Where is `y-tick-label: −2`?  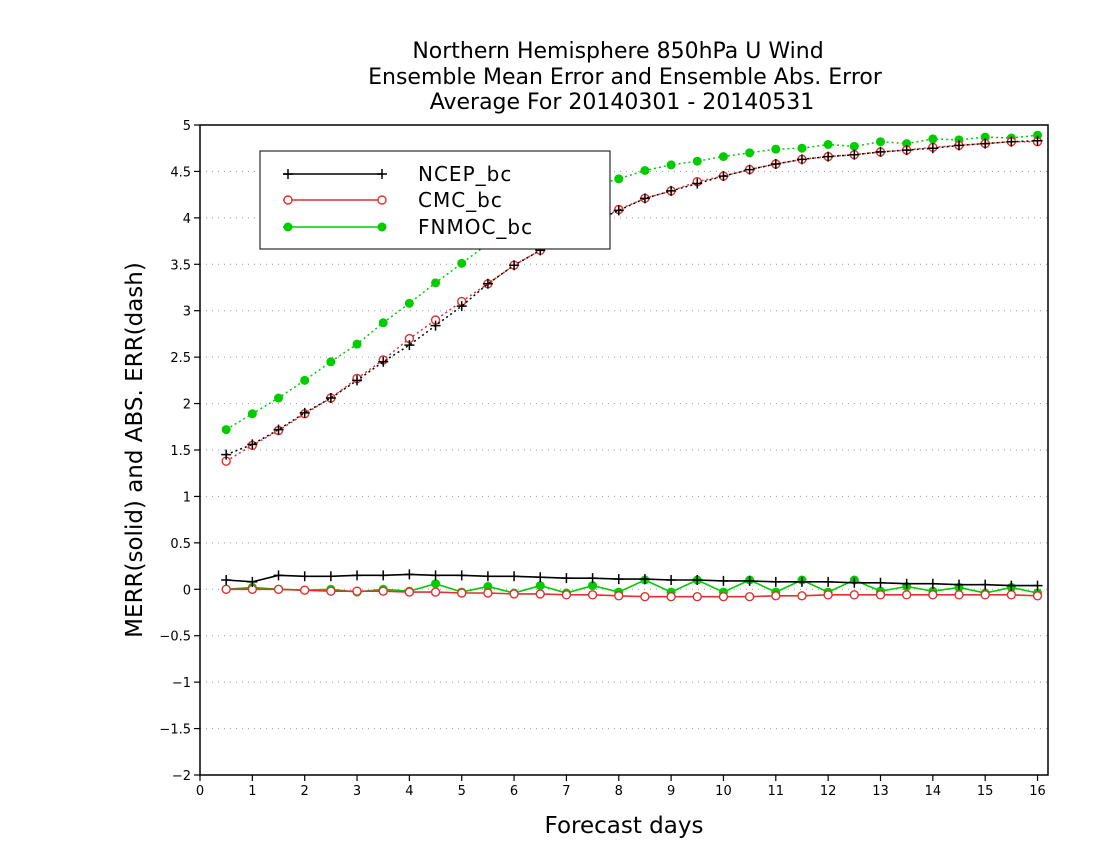 y-tick-label: −2 is located at coordinates (181, 776).